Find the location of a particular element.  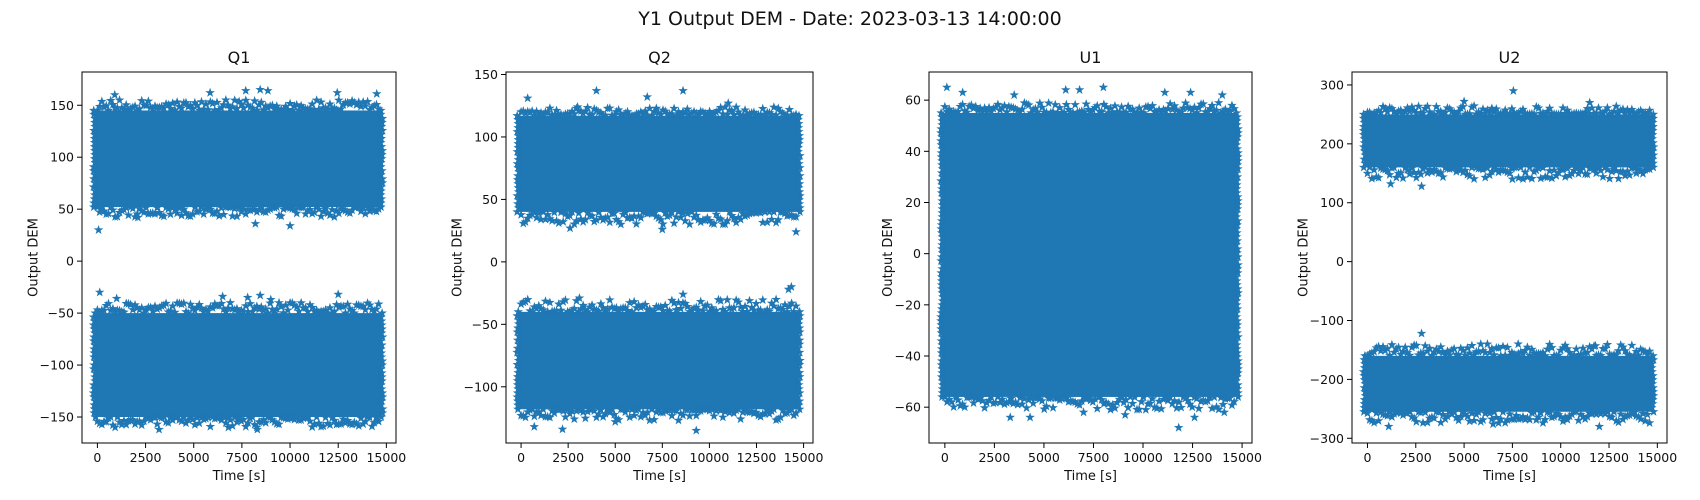

y-tick-label: 150 is located at coordinates (486, 74).